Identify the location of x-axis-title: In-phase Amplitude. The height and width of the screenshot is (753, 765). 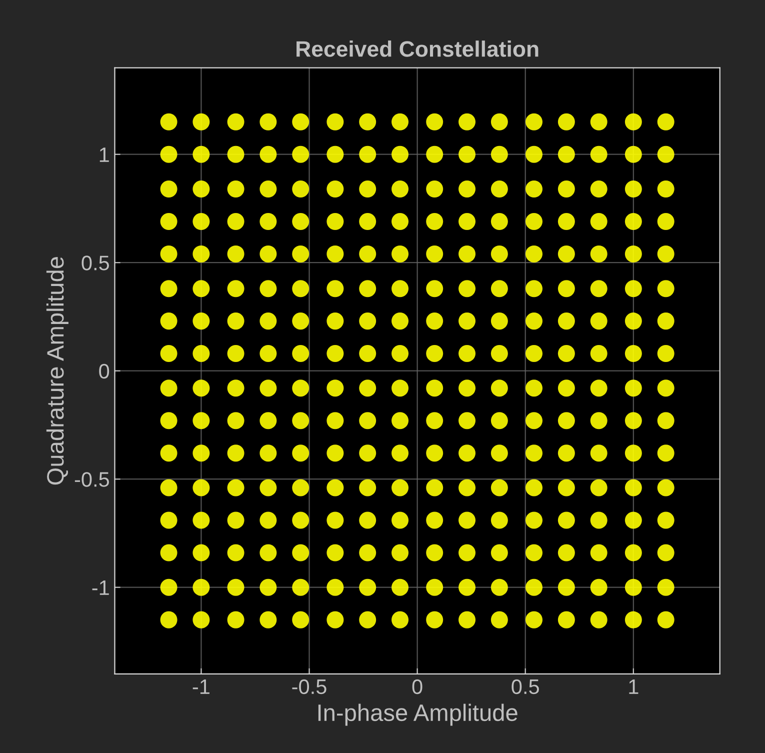
(418, 715).